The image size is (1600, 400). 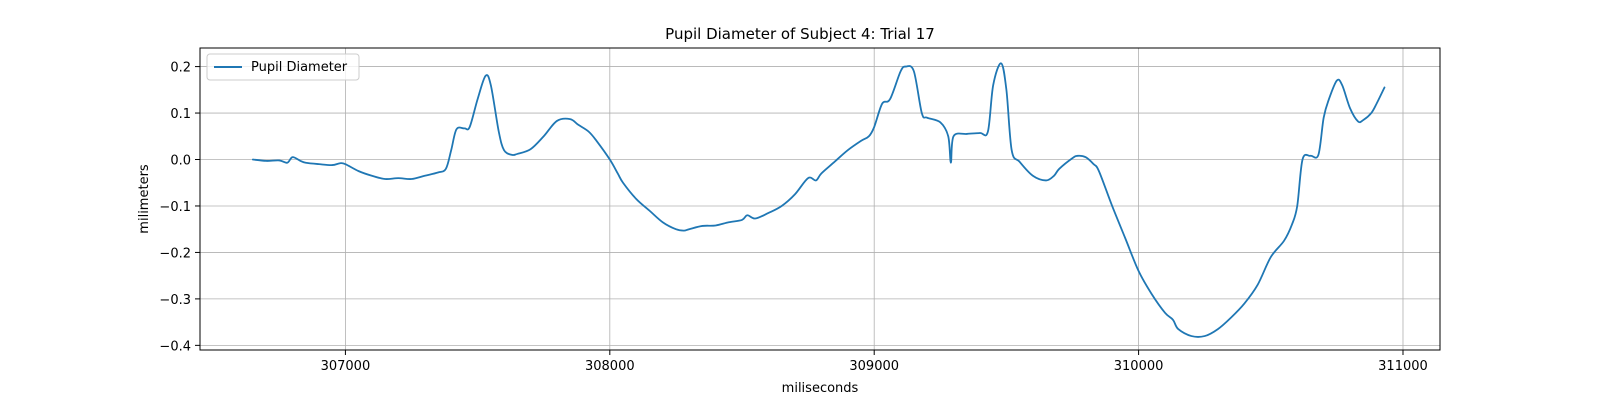 What do you see at coordinates (610, 366) in the screenshot?
I see `x-tick-label: 308000` at bounding box center [610, 366].